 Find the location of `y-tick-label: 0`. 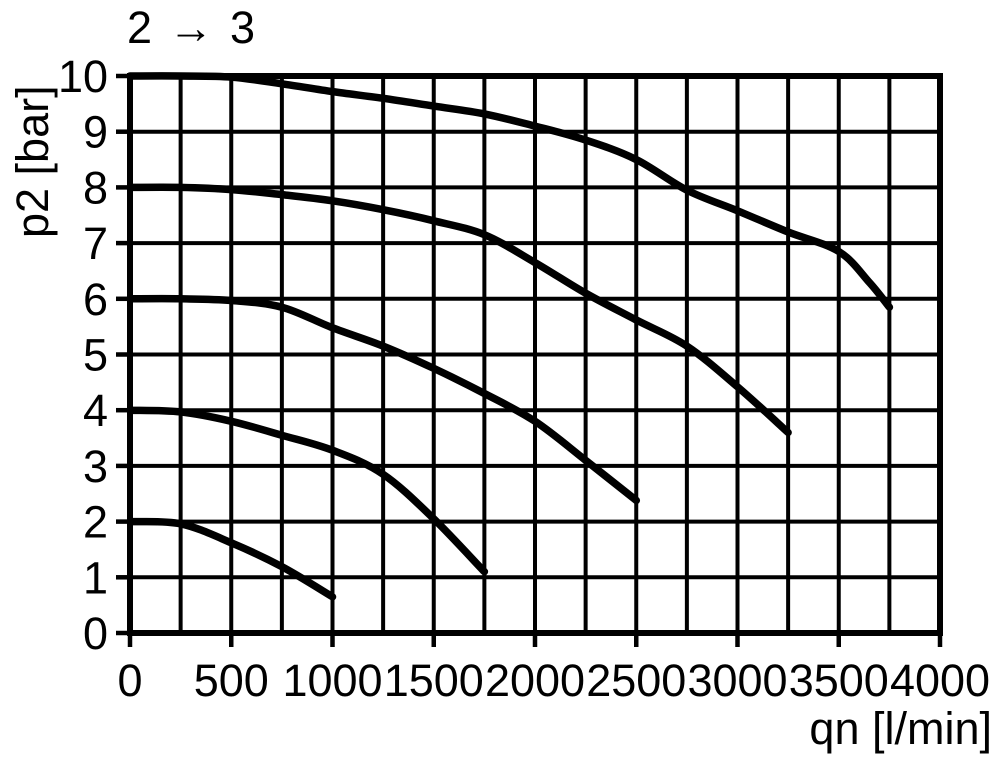

y-tick-label: 0 is located at coordinates (95, 633).